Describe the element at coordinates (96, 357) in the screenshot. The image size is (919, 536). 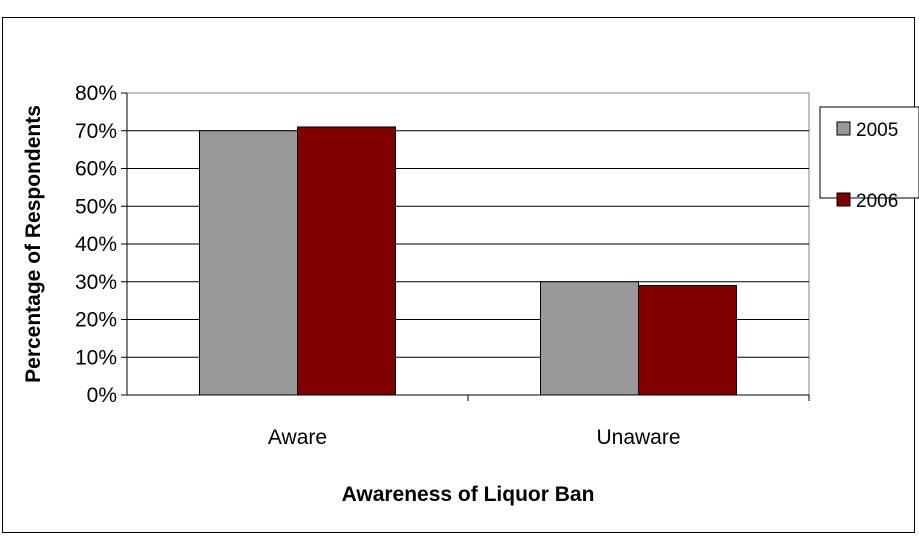
I see `y-tick-label: 10%` at that location.